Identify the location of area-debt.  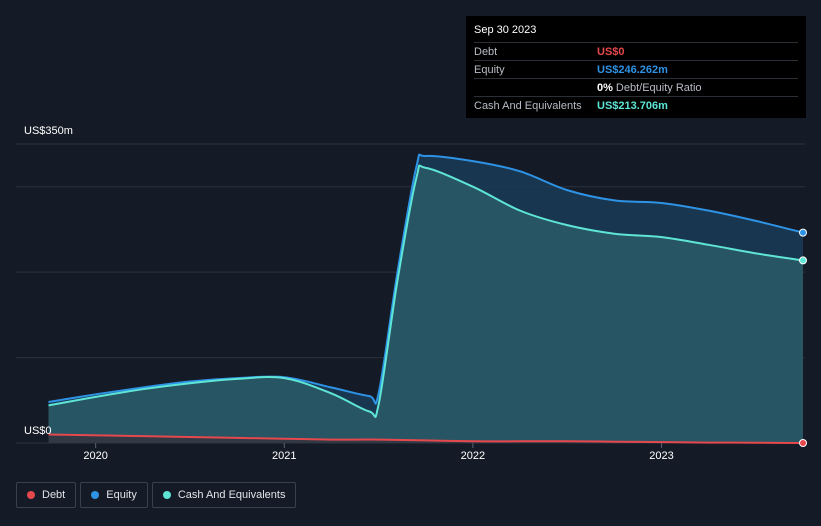
(425, 438).